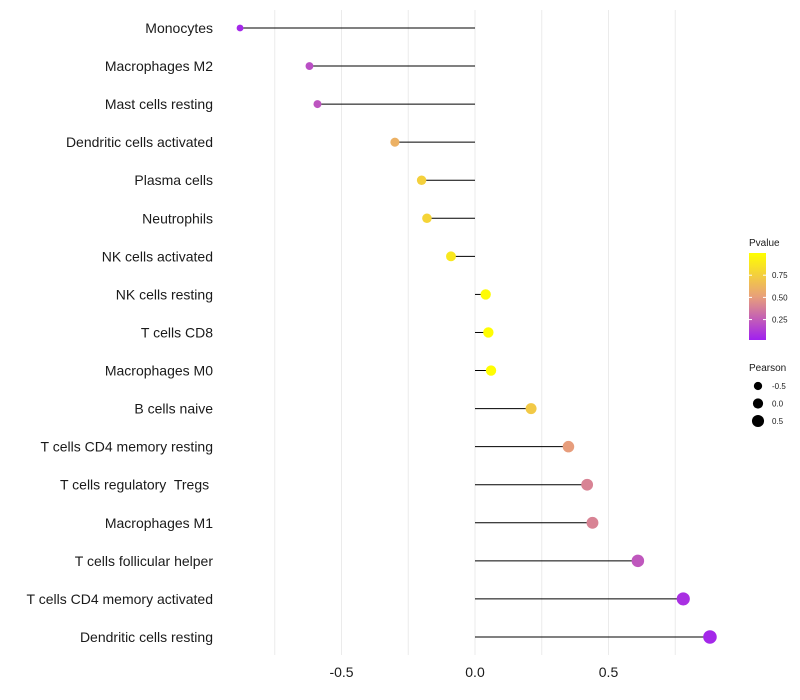 This screenshot has height=700, width=800. I want to click on pvalue-tick-label: 0.25, so click(780, 320).